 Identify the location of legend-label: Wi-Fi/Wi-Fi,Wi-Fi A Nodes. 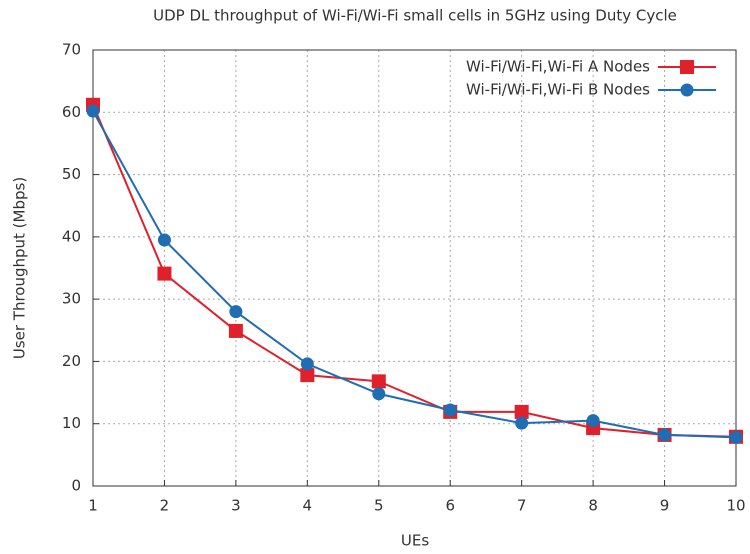
(558, 67).